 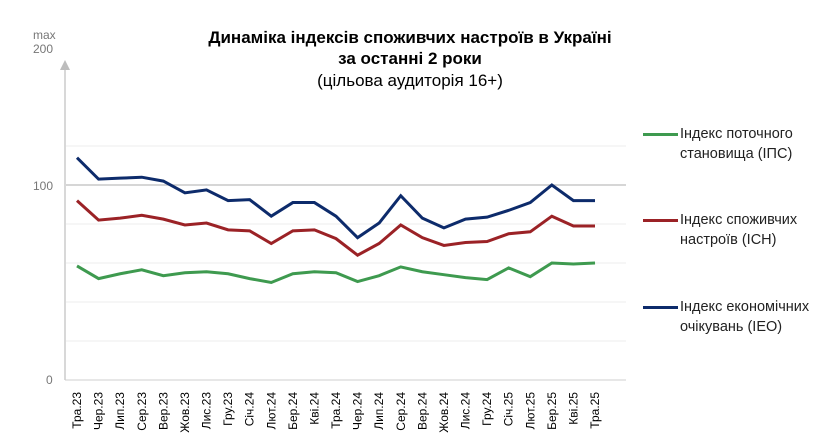 I want to click on legend-item-ieo: Індекс економічних очікувань (ІЕО), so click(x=726, y=317).